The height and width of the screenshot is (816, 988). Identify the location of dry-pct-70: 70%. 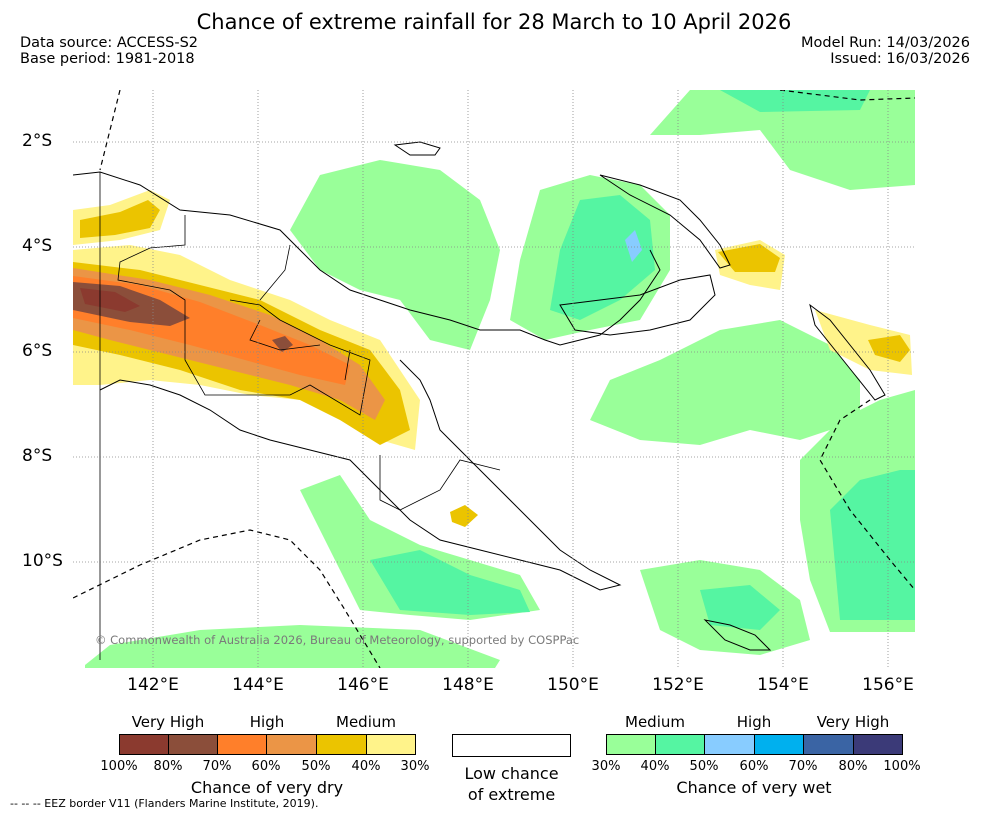
(217, 766).